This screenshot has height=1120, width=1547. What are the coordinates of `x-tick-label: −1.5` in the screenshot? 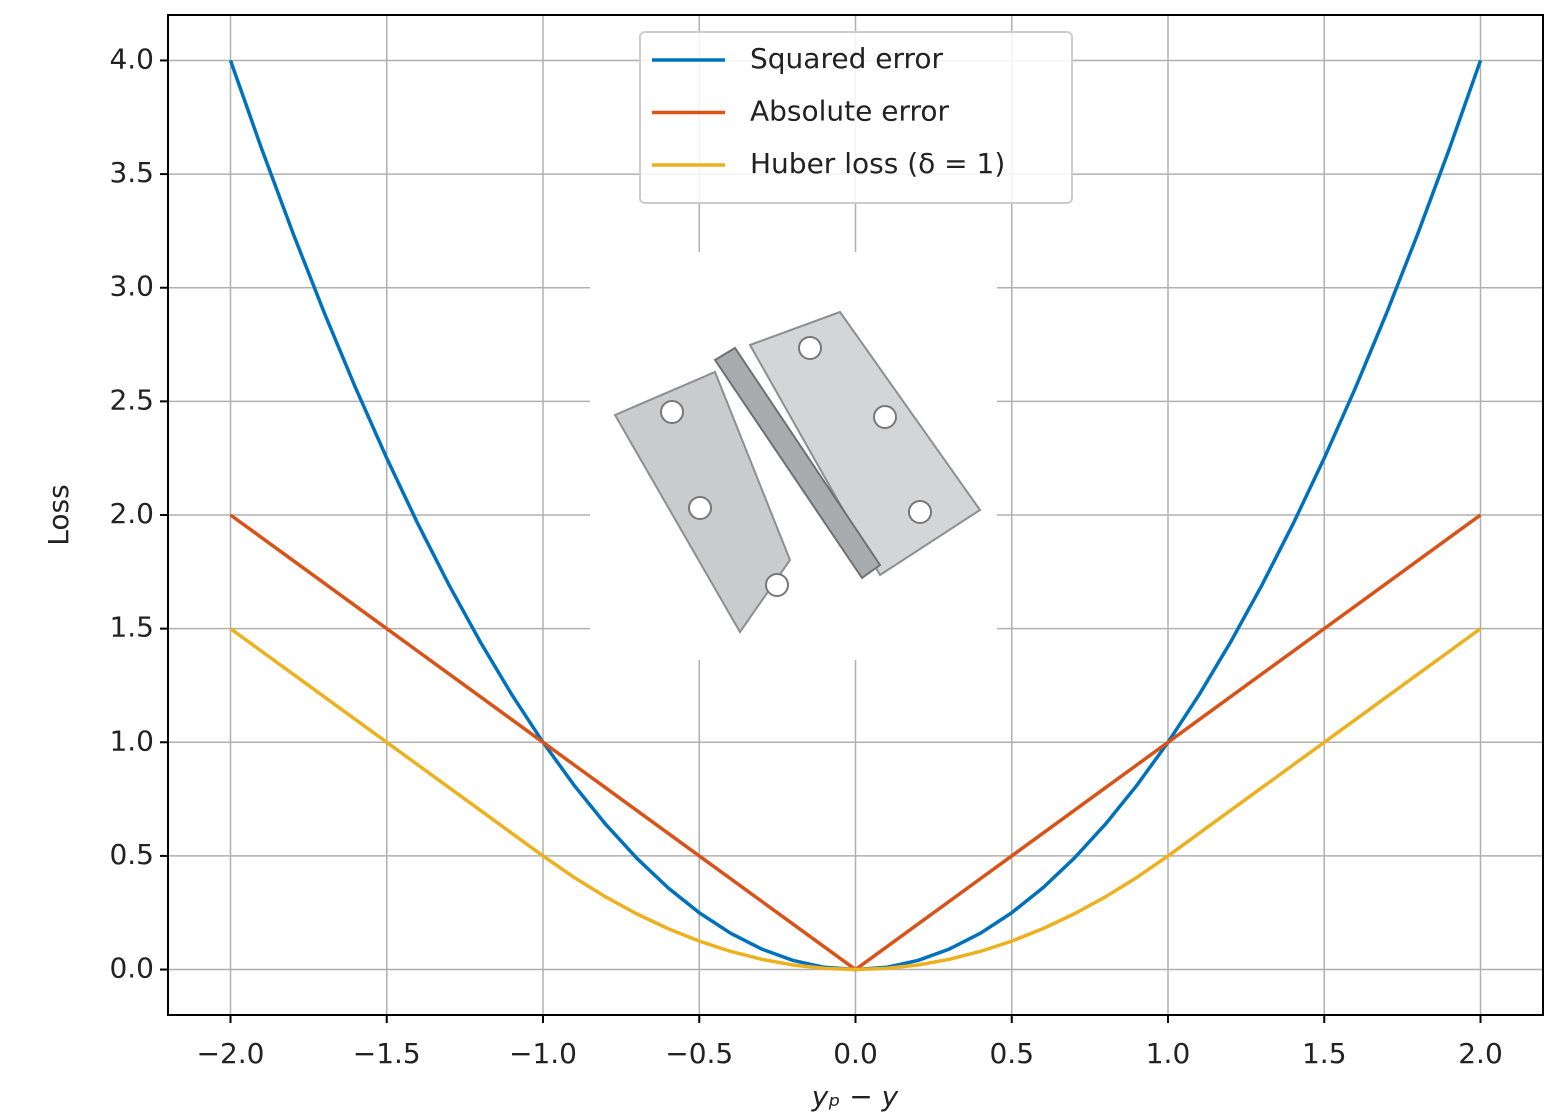 It's located at (387, 1053).